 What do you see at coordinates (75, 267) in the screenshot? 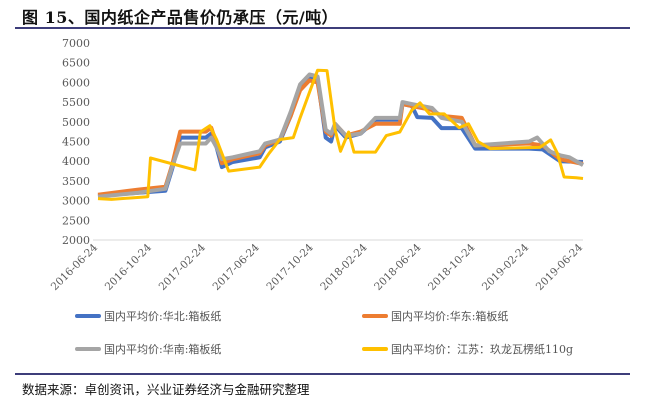
I see `x-tick-label: 2016-06-24` at bounding box center [75, 267].